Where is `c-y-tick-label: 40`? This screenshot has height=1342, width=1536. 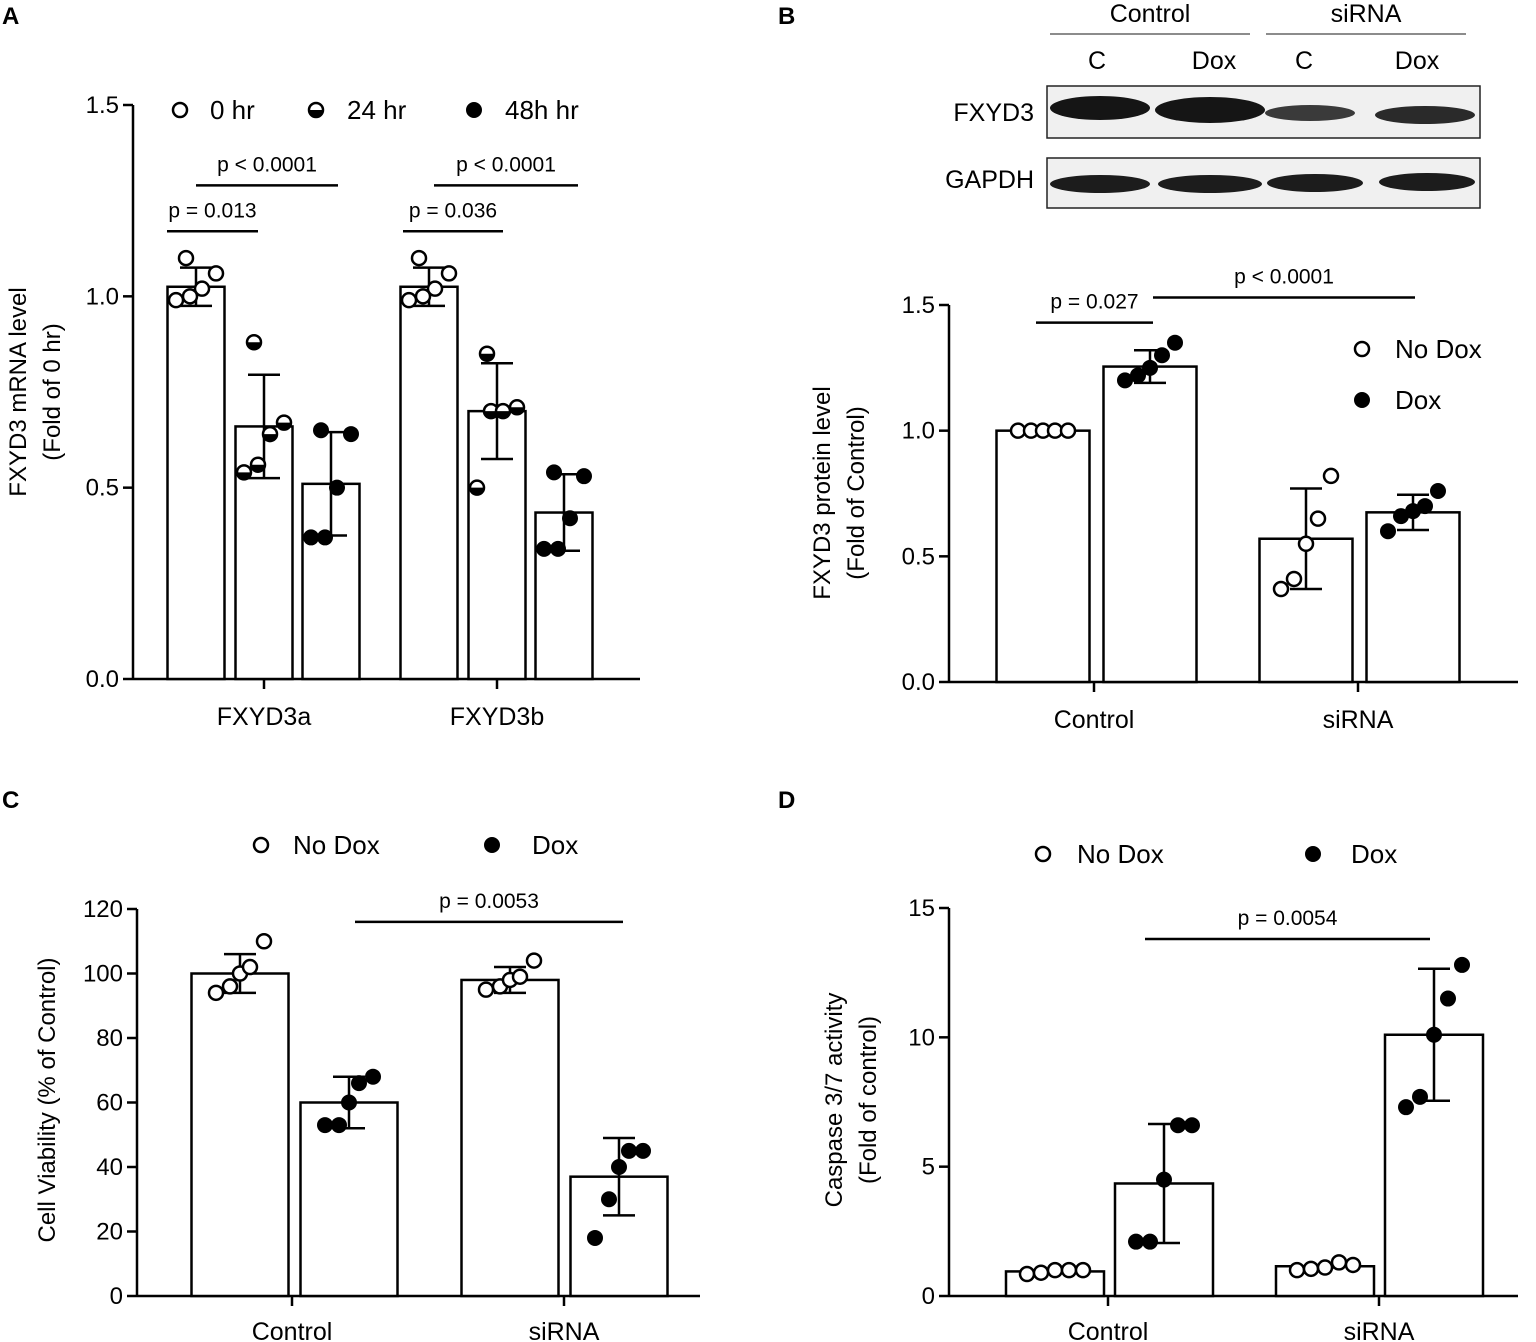
c-y-tick-label: 40 is located at coordinates (109, 1167).